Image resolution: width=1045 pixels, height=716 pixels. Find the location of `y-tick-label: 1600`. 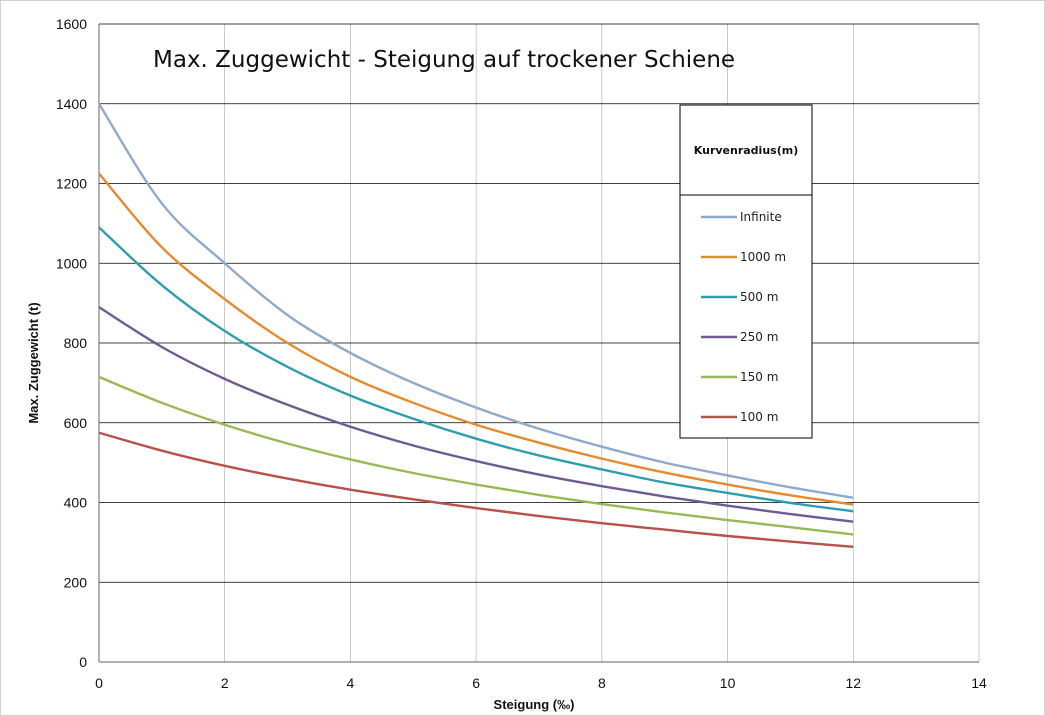

y-tick-label: 1600 is located at coordinates (71, 24).